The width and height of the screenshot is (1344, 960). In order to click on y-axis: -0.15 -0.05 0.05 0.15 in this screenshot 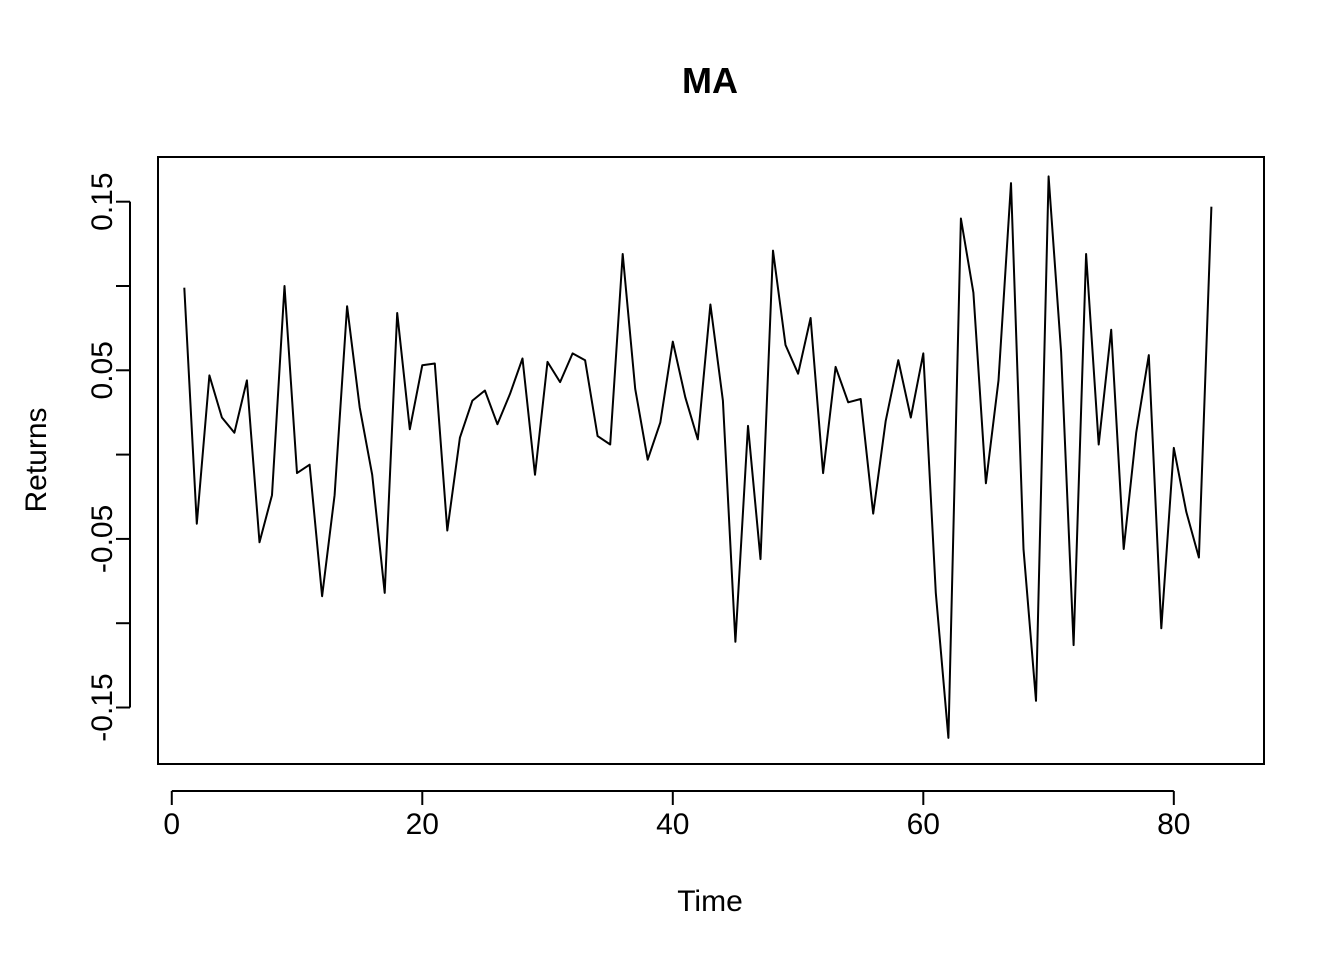, I will do `click(108, 457)`.